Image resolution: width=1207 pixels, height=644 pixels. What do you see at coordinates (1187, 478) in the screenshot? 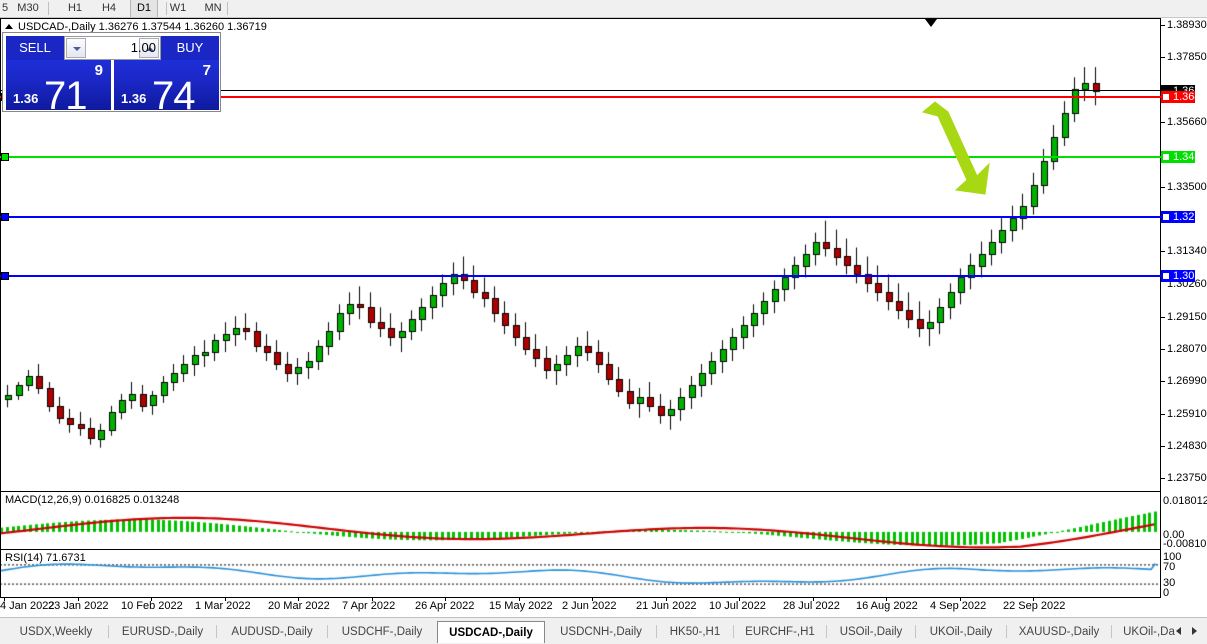
I see `price-tick-label: 1.23750` at bounding box center [1187, 478].